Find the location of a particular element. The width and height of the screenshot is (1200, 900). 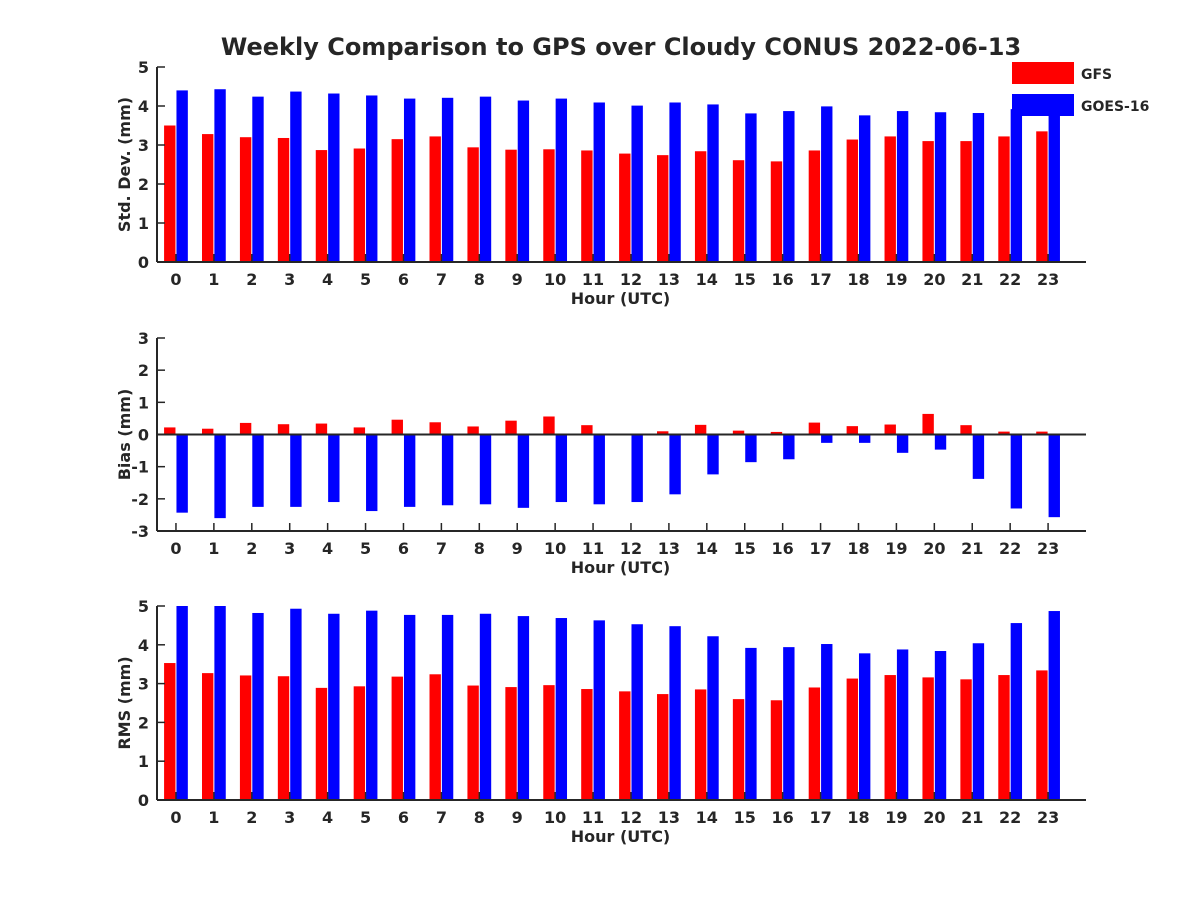

x-tick-label: 3 is located at coordinates (289, 548).